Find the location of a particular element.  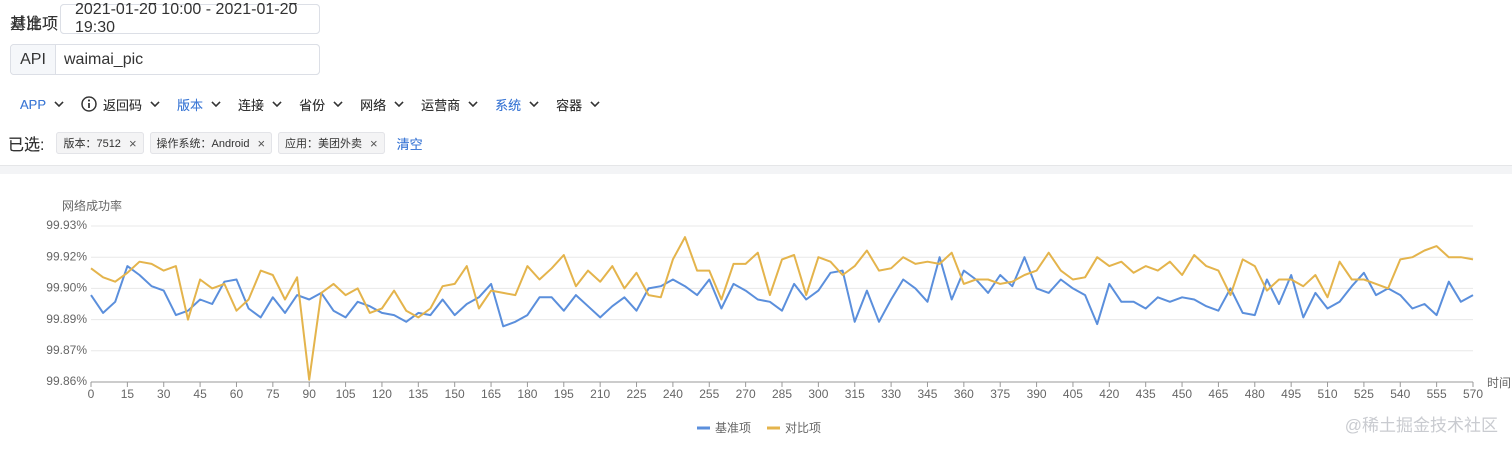

filter: 连接 is located at coordinates (260, 104).